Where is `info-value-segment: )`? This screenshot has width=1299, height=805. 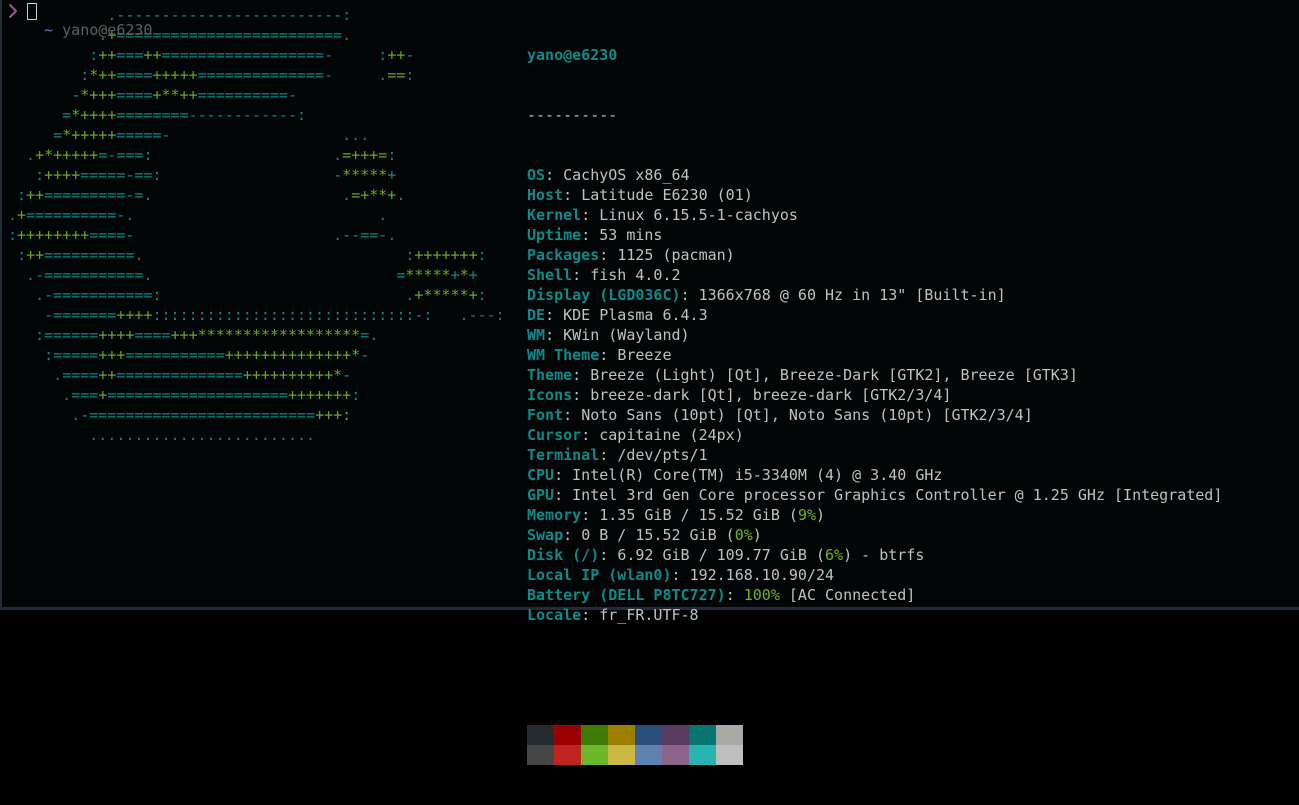 info-value-segment: ) is located at coordinates (821, 515).